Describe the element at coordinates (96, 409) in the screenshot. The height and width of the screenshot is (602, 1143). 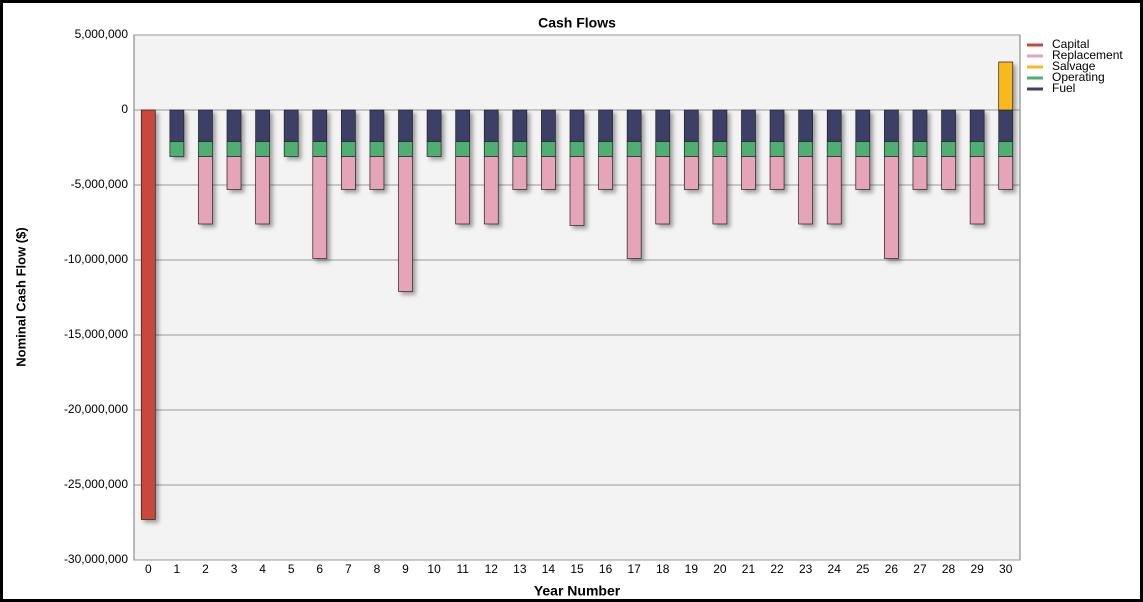
I see `y-tick-label: -20,000,000` at that location.